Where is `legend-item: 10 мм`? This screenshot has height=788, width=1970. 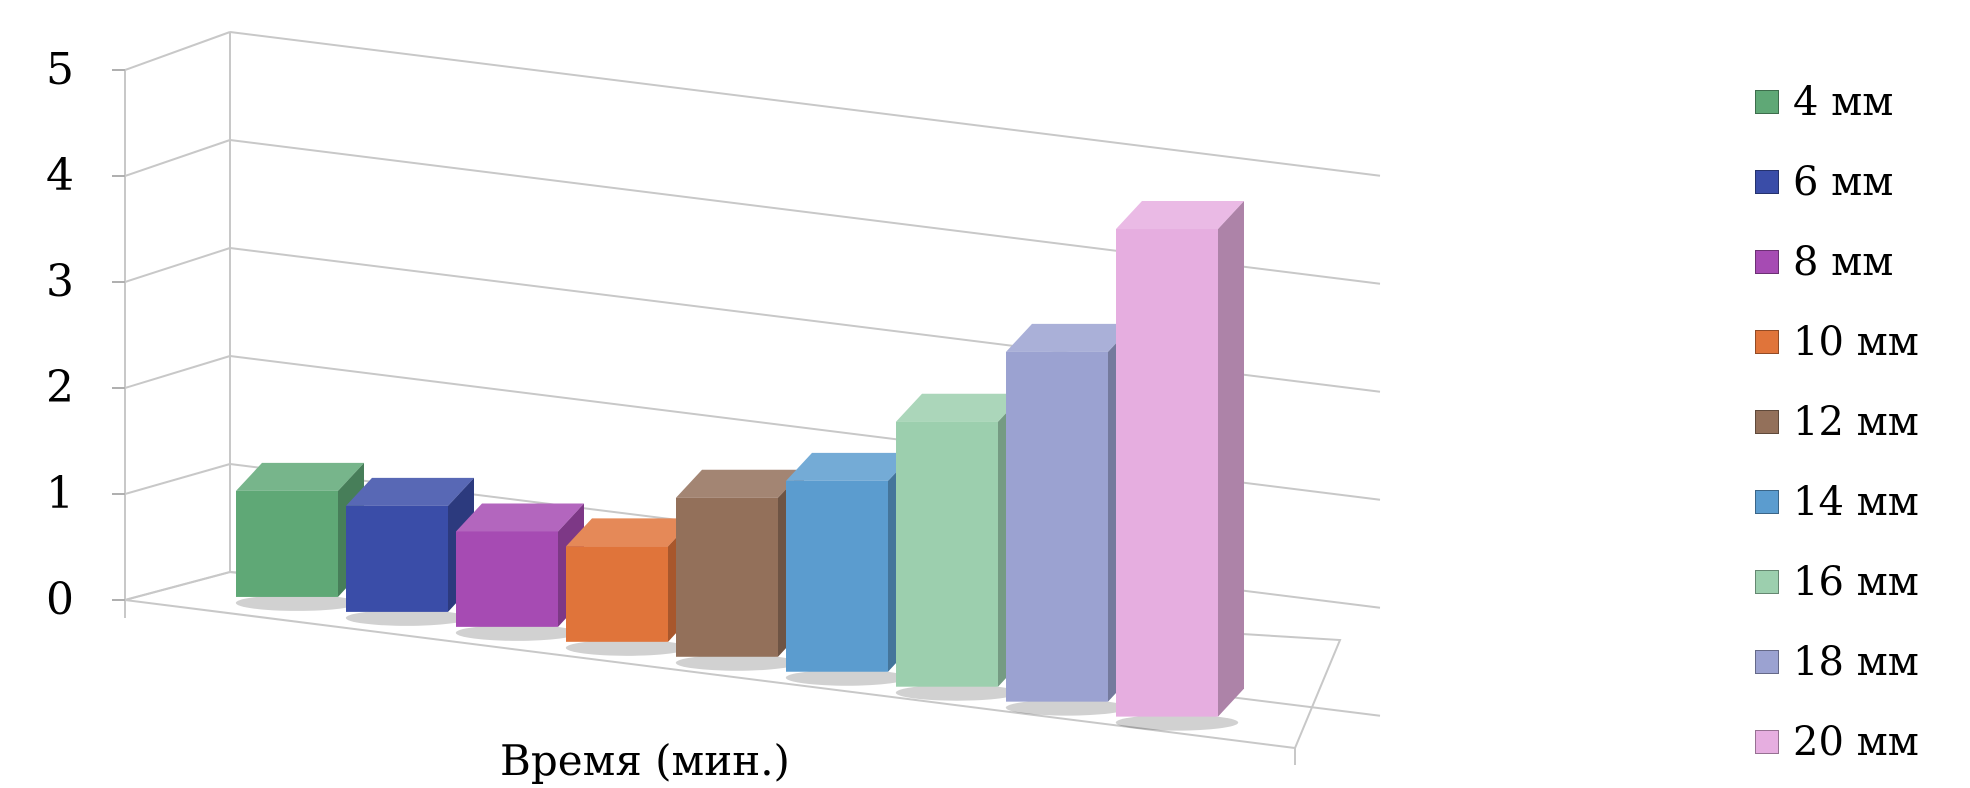
legend-item: 10 мм is located at coordinates (1837, 342).